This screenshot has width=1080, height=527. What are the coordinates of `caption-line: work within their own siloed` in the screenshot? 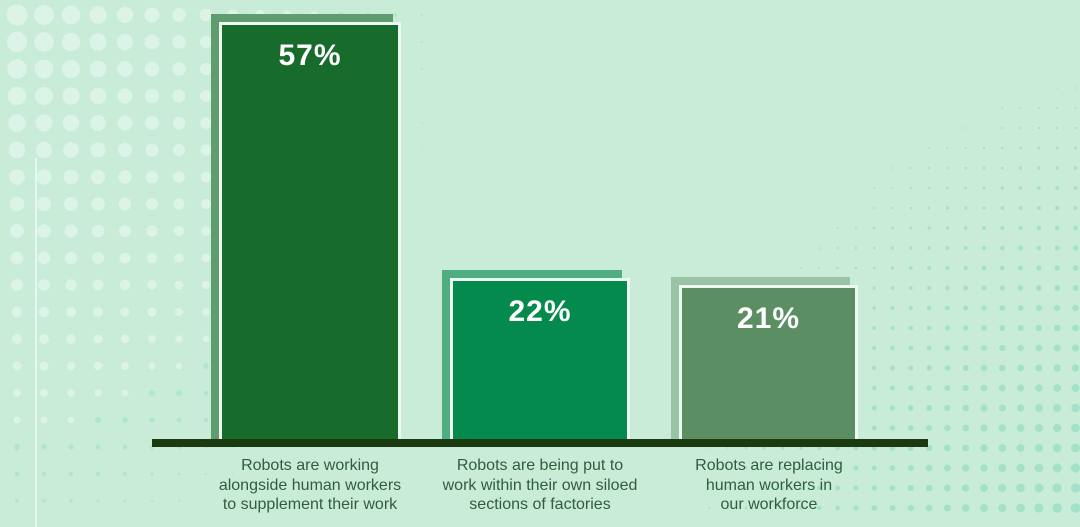 It's located at (540, 485).